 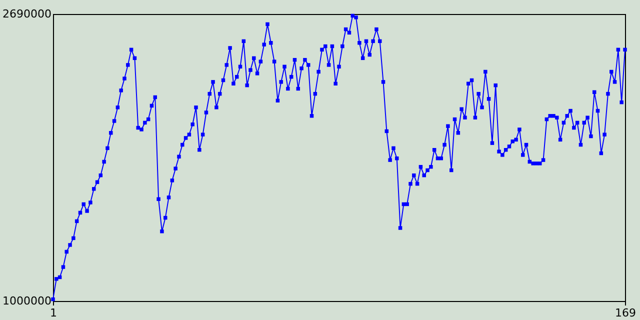 What do you see at coordinates (27, 14) in the screenshot?
I see `y-tick-label: 2690000` at bounding box center [27, 14].